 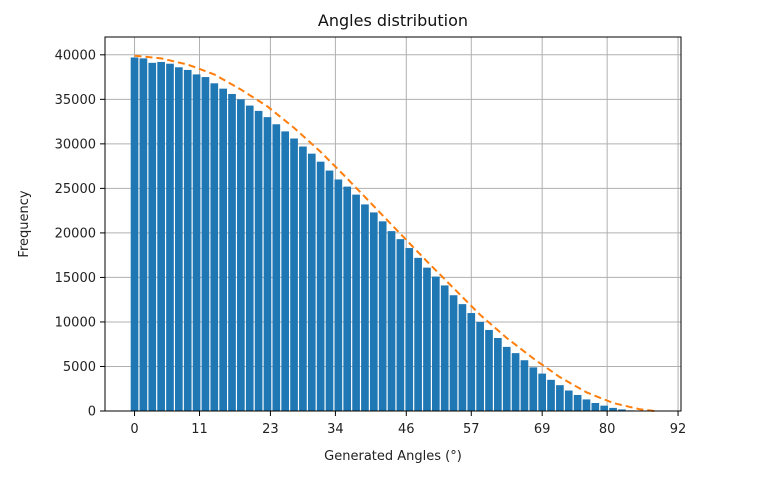 What do you see at coordinates (75, 55) in the screenshot?
I see `y-tick-label: 40000` at bounding box center [75, 55].